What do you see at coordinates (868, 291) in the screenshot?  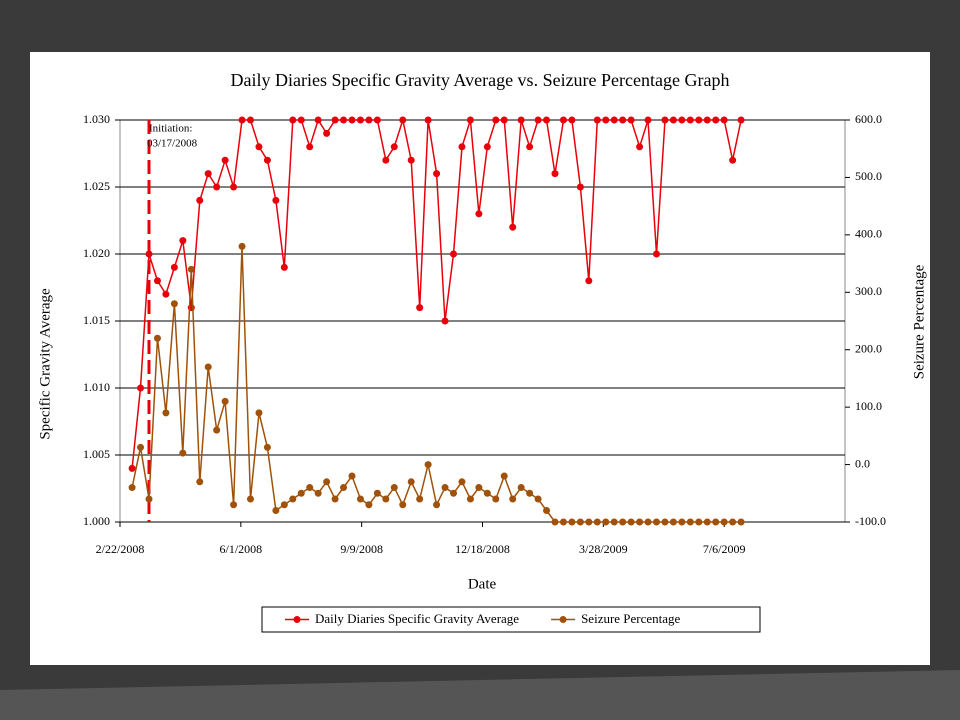 I see `y2-tick-label: 300.0` at bounding box center [868, 291].